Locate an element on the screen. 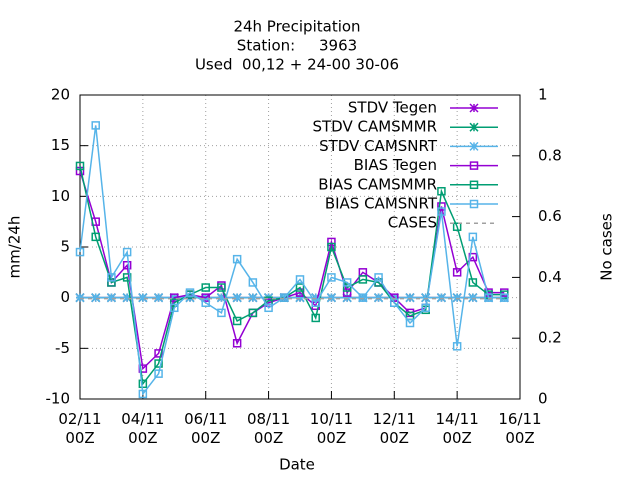  chart-subtitle: Station: 3963 is located at coordinates (297, 46).